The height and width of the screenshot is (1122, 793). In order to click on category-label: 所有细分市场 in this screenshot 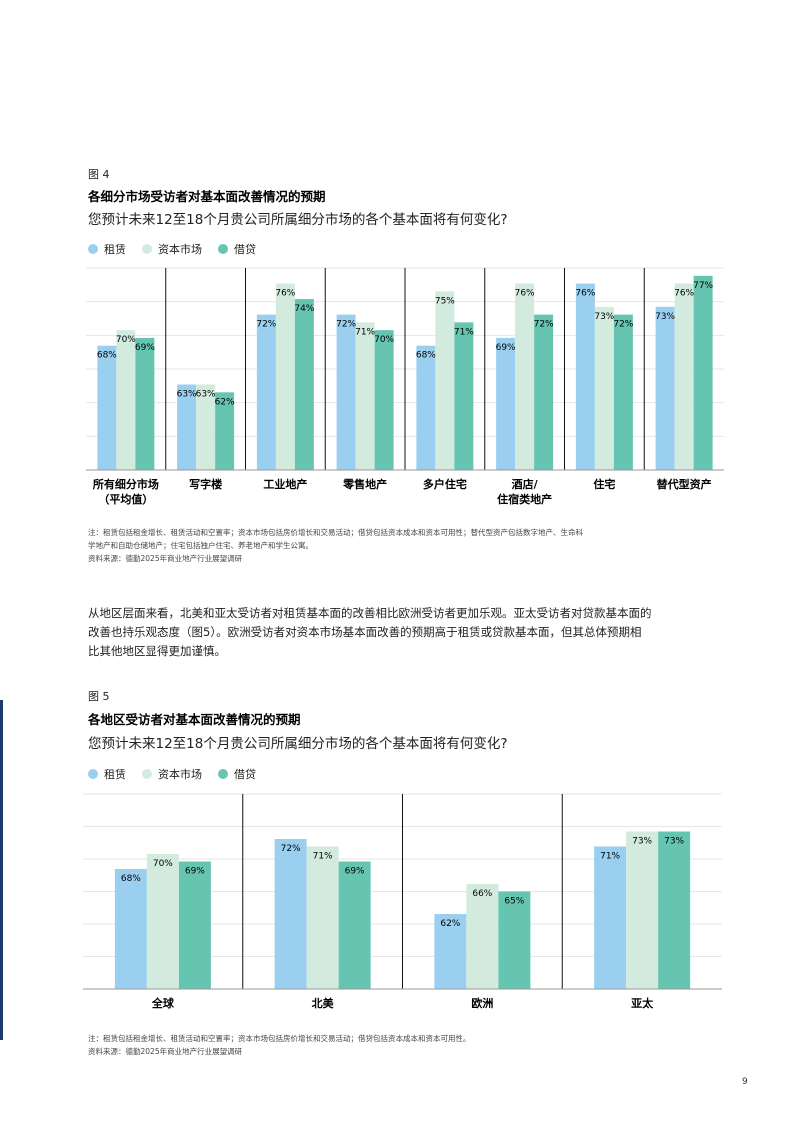, I will do `click(126, 484)`.